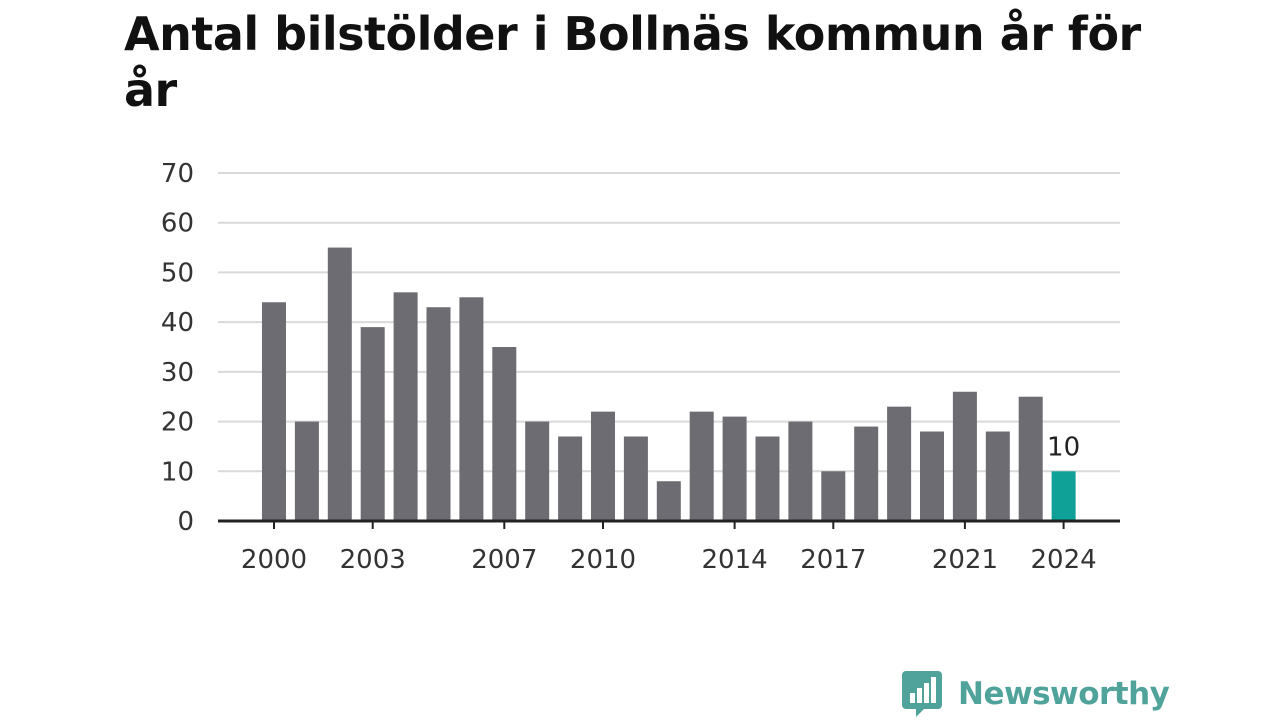  Describe the element at coordinates (1064, 694) in the screenshot. I see `brand-name: Newsworthy` at that location.